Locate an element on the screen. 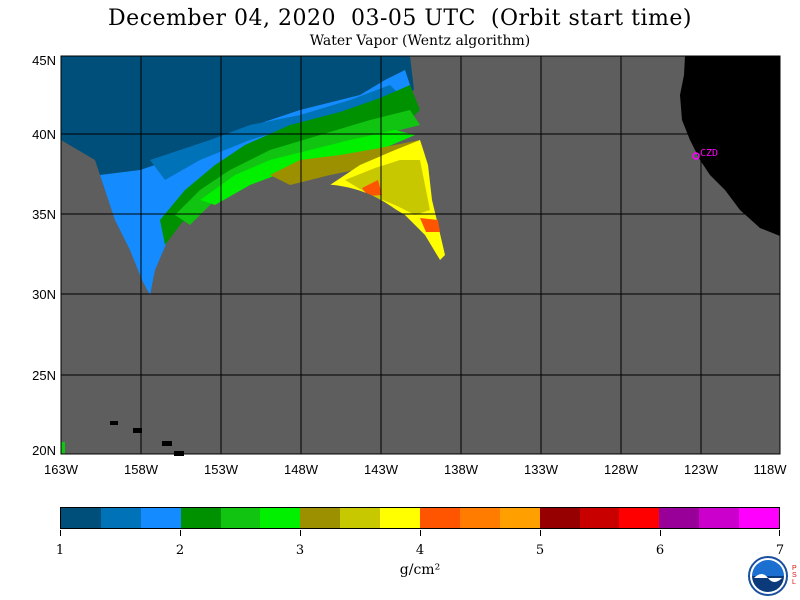 Image resolution: width=800 pixels, height=600 pixels. lon-label-138w: 138W is located at coordinates (461, 469).